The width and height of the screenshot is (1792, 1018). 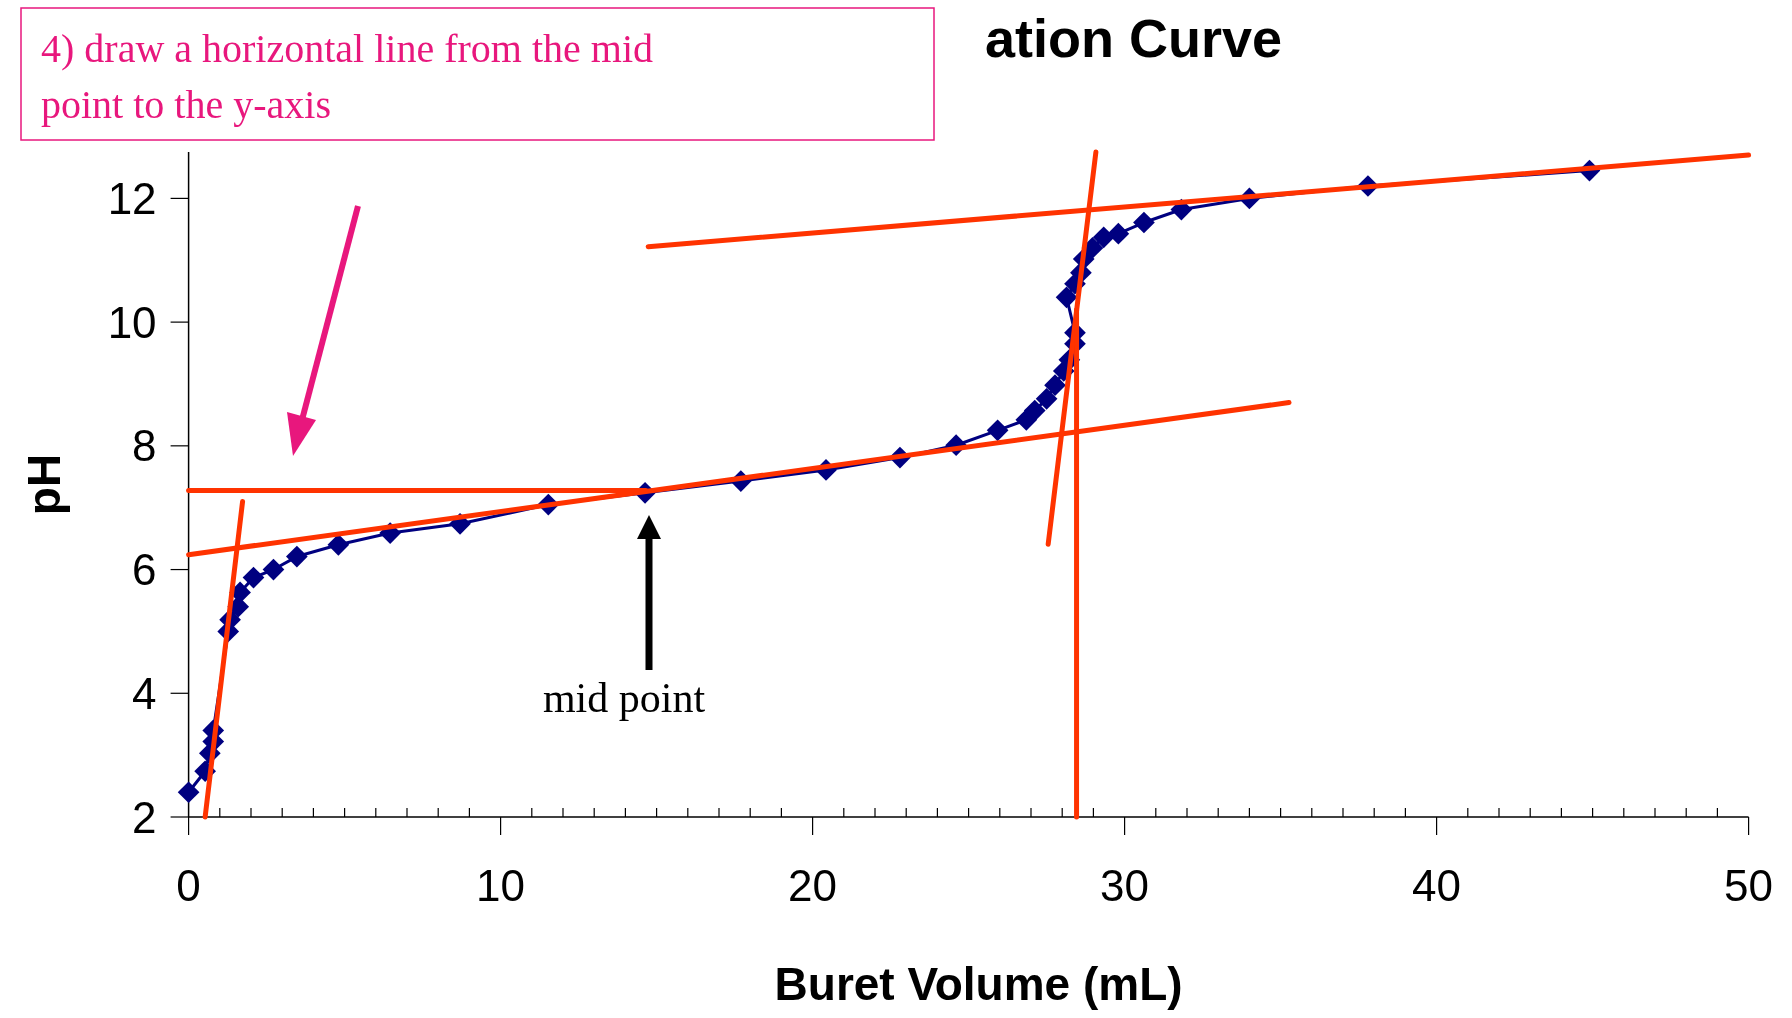 What do you see at coordinates (347, 76) in the screenshot?
I see `text: 4) draw a horizontal line from the mid point to the y-axis` at bounding box center [347, 76].